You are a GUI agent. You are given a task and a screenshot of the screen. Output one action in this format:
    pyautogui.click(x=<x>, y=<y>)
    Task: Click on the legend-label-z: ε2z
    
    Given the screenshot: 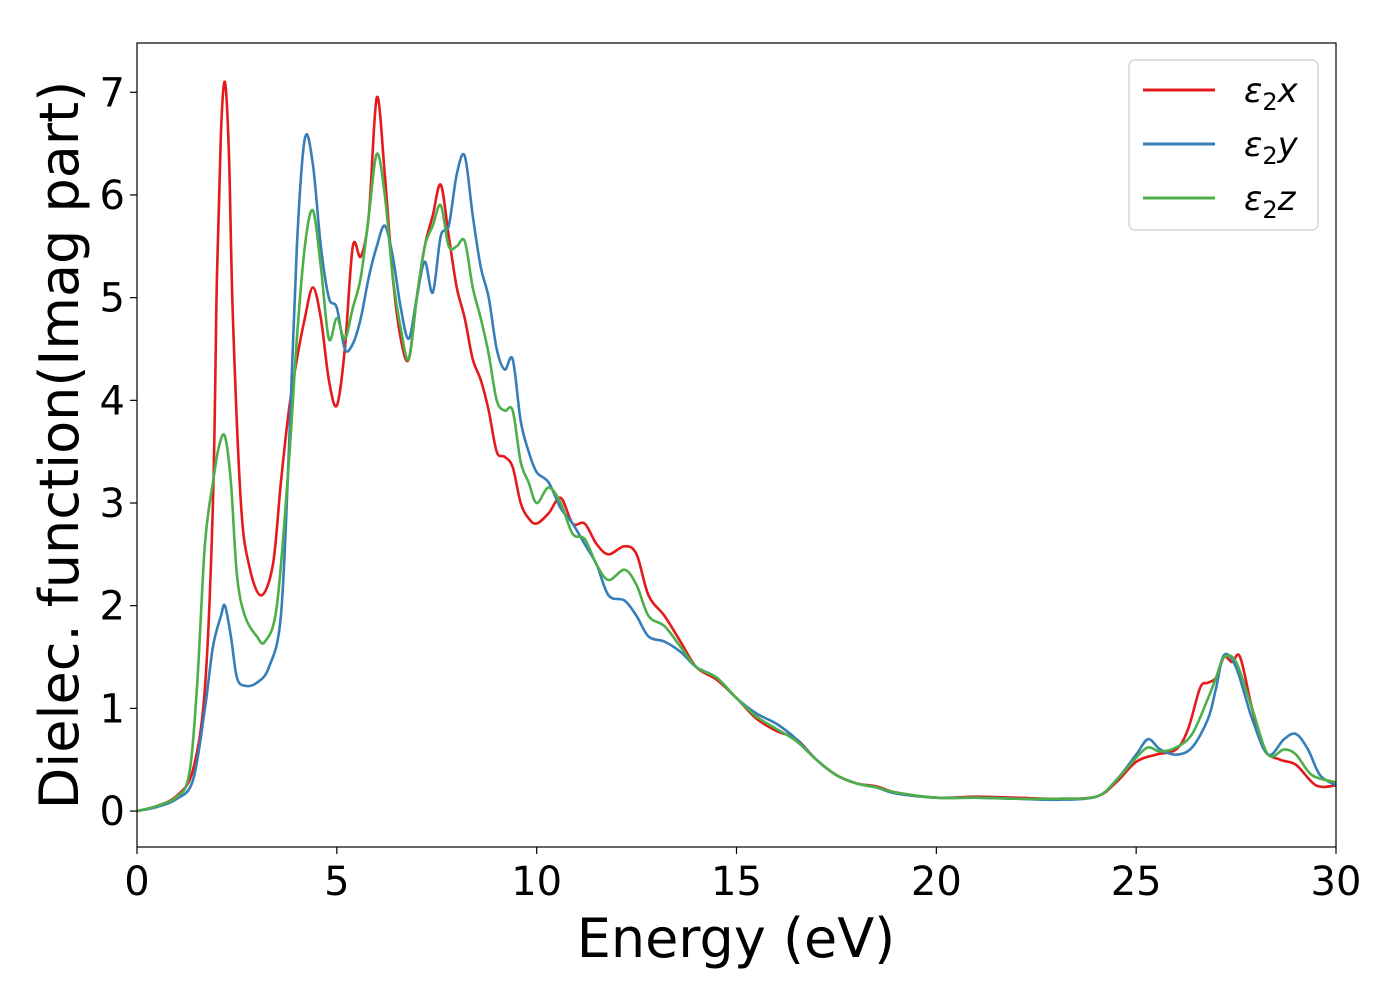 What is the action you would take?
    pyautogui.click(x=1270, y=201)
    